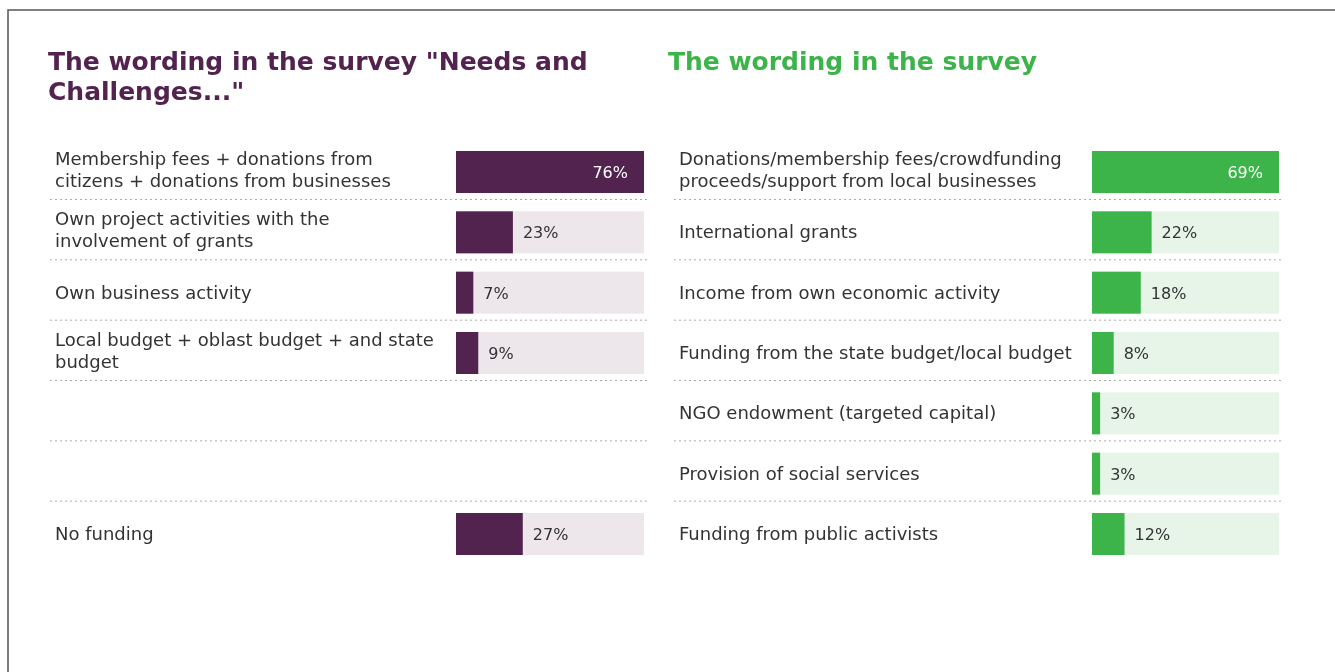 The image size is (1335, 672). I want to click on y-tick-label: Local budget + oblast budget + and state budget, so click(244, 350).